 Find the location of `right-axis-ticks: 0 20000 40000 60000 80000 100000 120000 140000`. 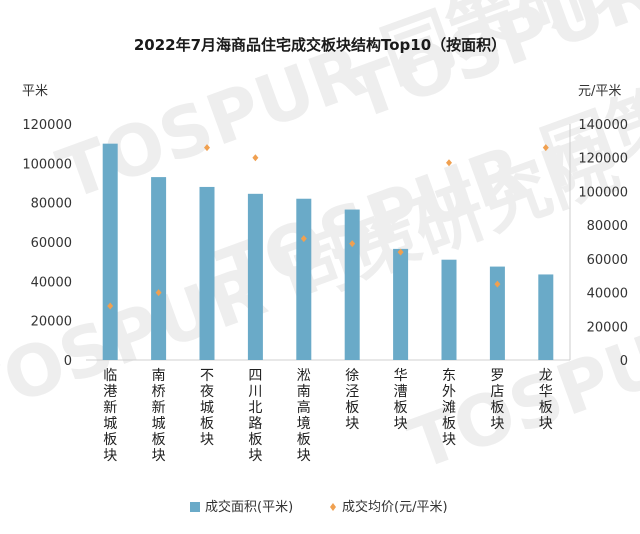

right-axis-ticks: 0 20000 40000 60000 80000 100000 120000 140000 is located at coordinates (603, 243).